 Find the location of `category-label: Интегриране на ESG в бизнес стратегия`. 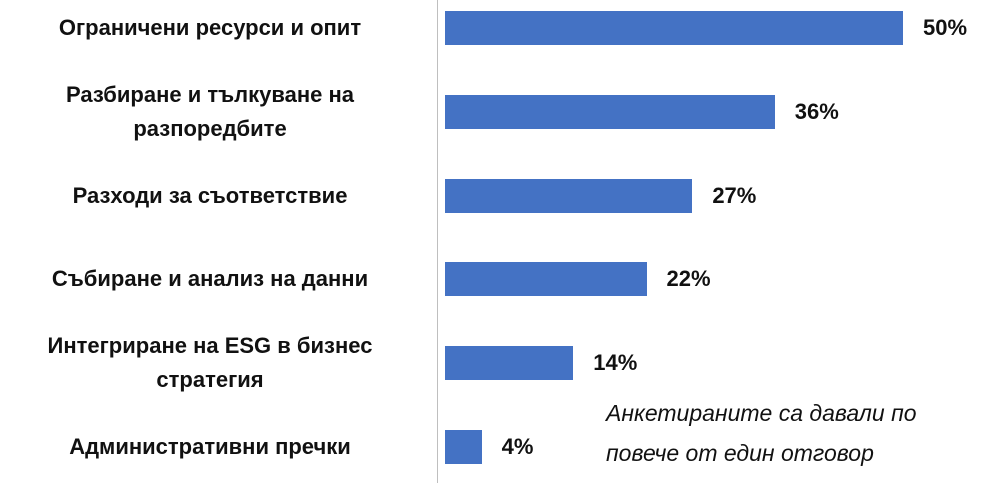

category-label: Интегриране на ESG в бизнес стратегия is located at coordinates (210, 363).